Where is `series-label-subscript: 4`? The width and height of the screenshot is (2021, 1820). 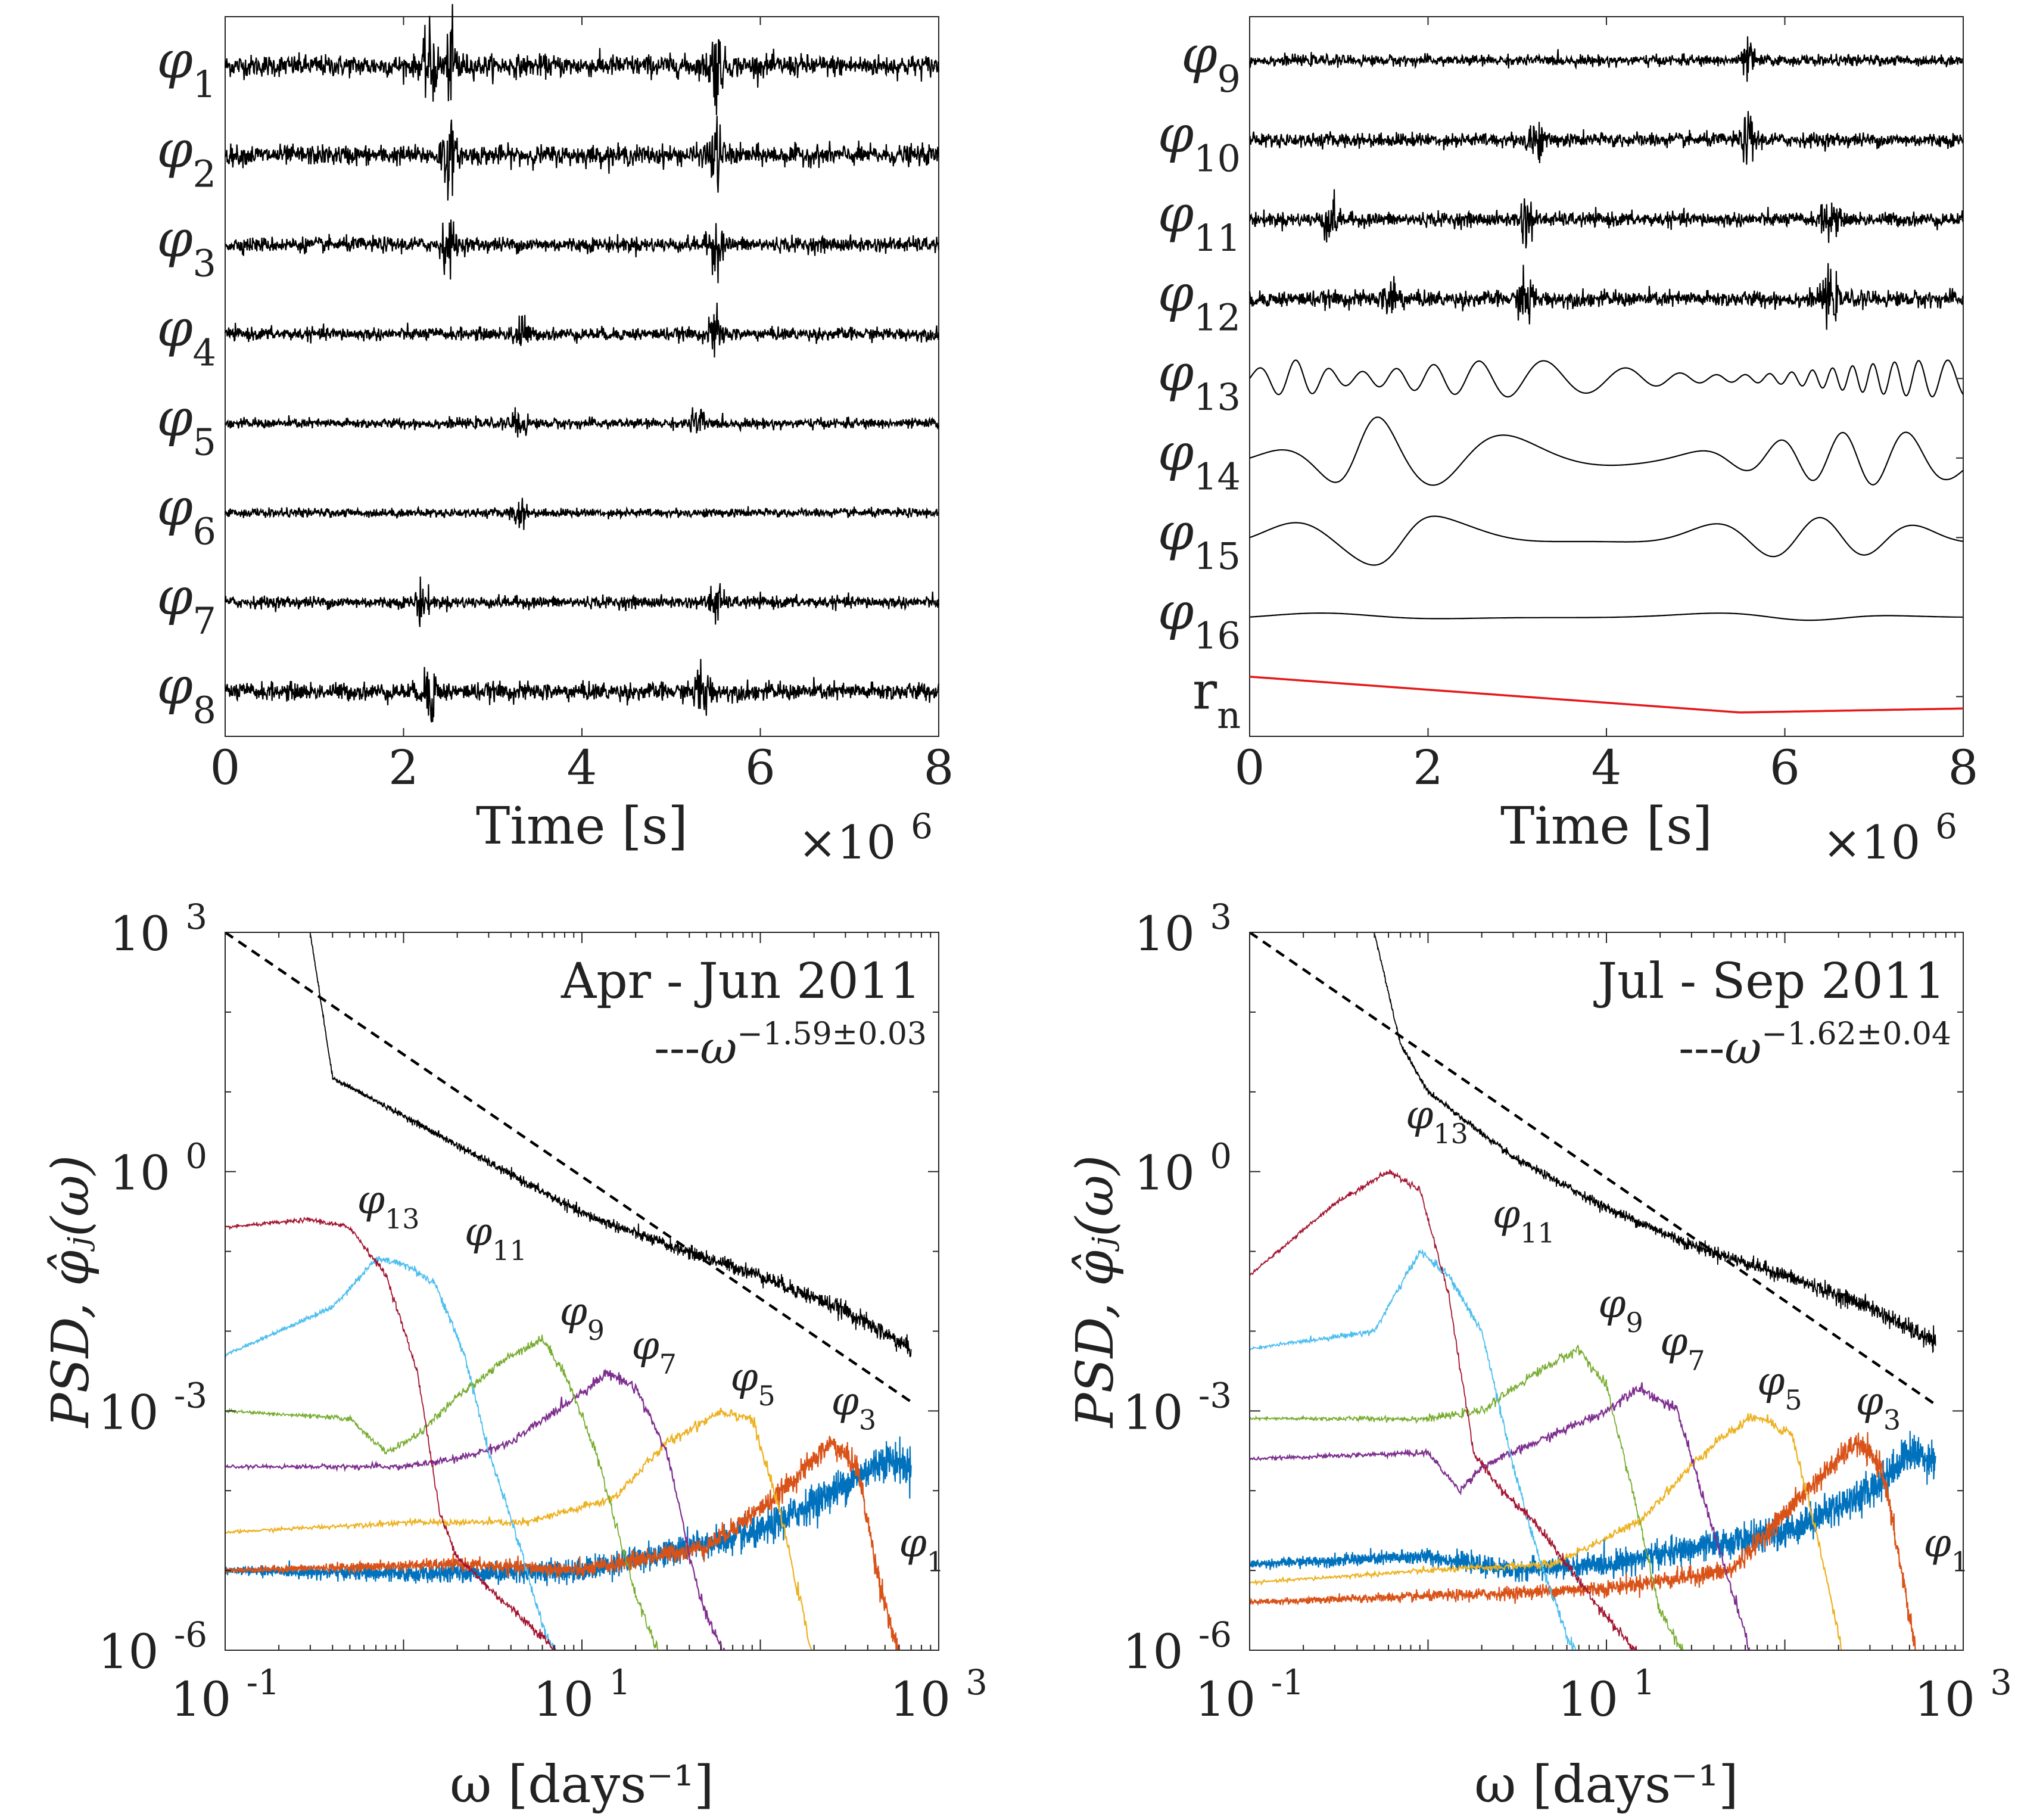
series-label-subscript: 4 is located at coordinates (205, 352).